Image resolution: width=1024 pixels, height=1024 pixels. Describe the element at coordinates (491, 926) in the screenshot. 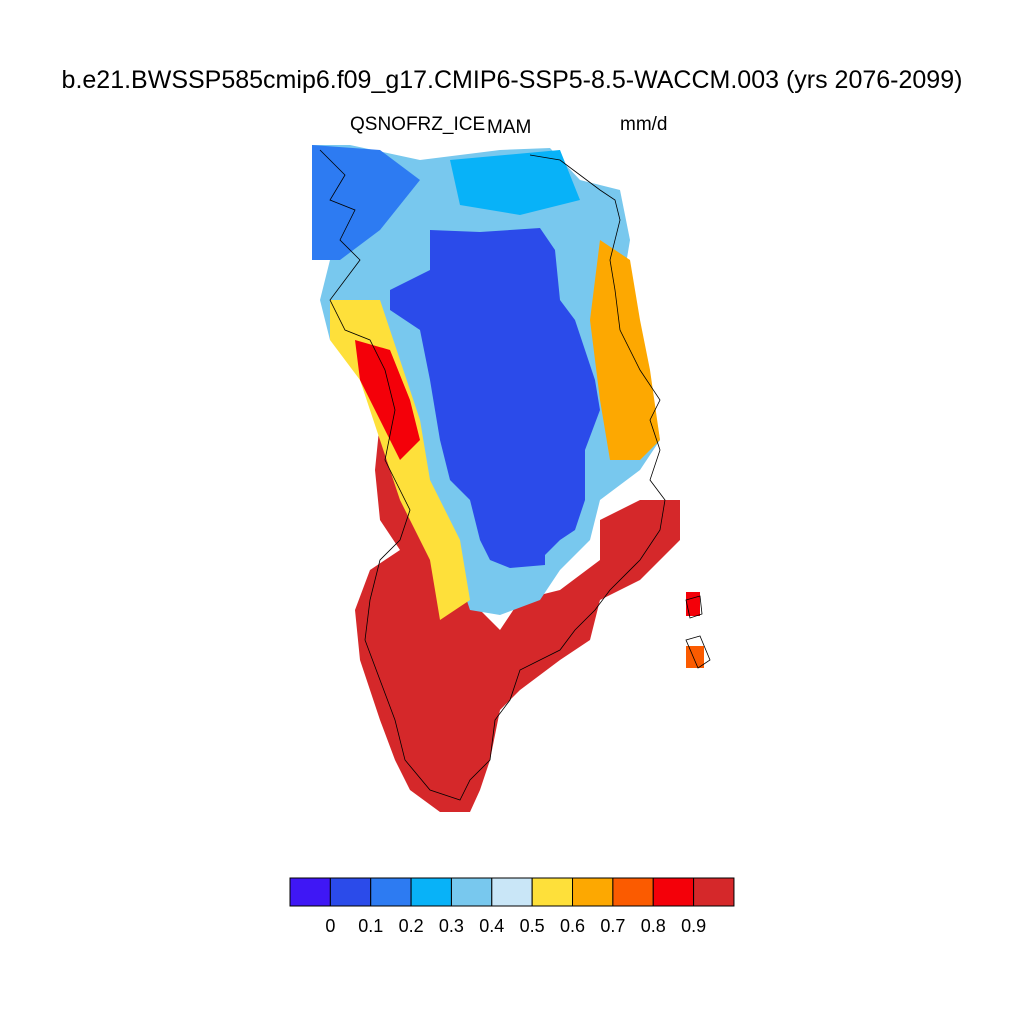

I see `colorbar-tick-label: 0.4` at that location.